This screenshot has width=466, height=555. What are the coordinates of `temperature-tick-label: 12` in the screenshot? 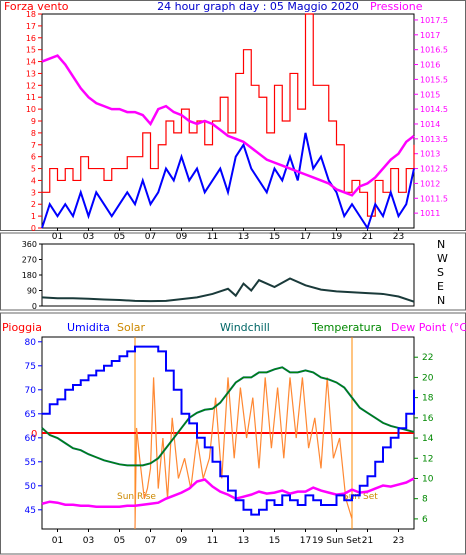 It's located at (427, 459).